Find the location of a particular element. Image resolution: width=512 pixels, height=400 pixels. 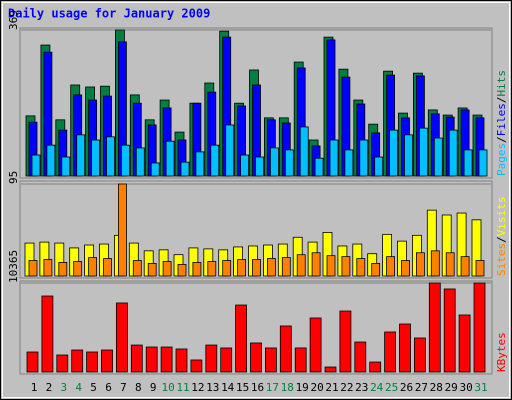

legend: Sites/Visits is located at coordinates (501, 237).